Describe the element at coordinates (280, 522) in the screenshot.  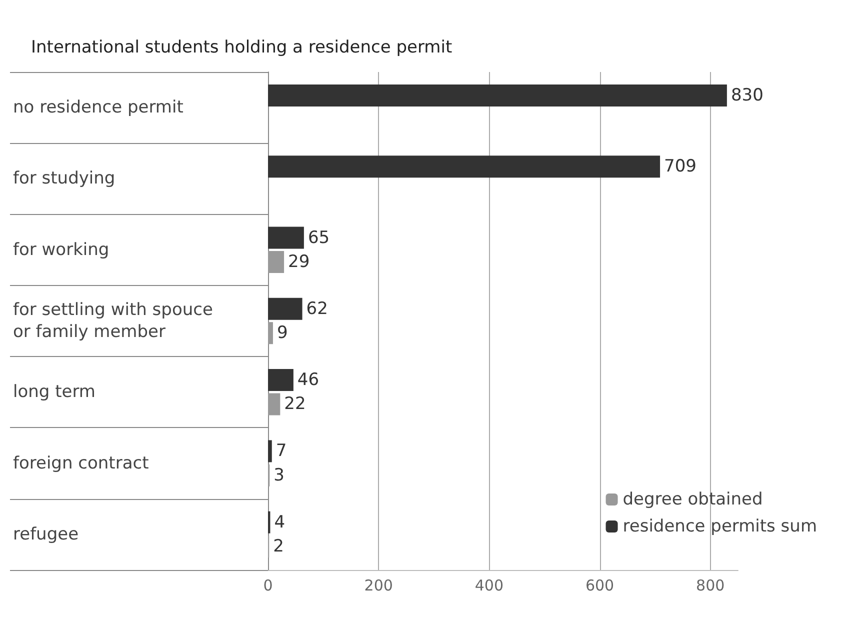
I see `data-label: 4` at that location.